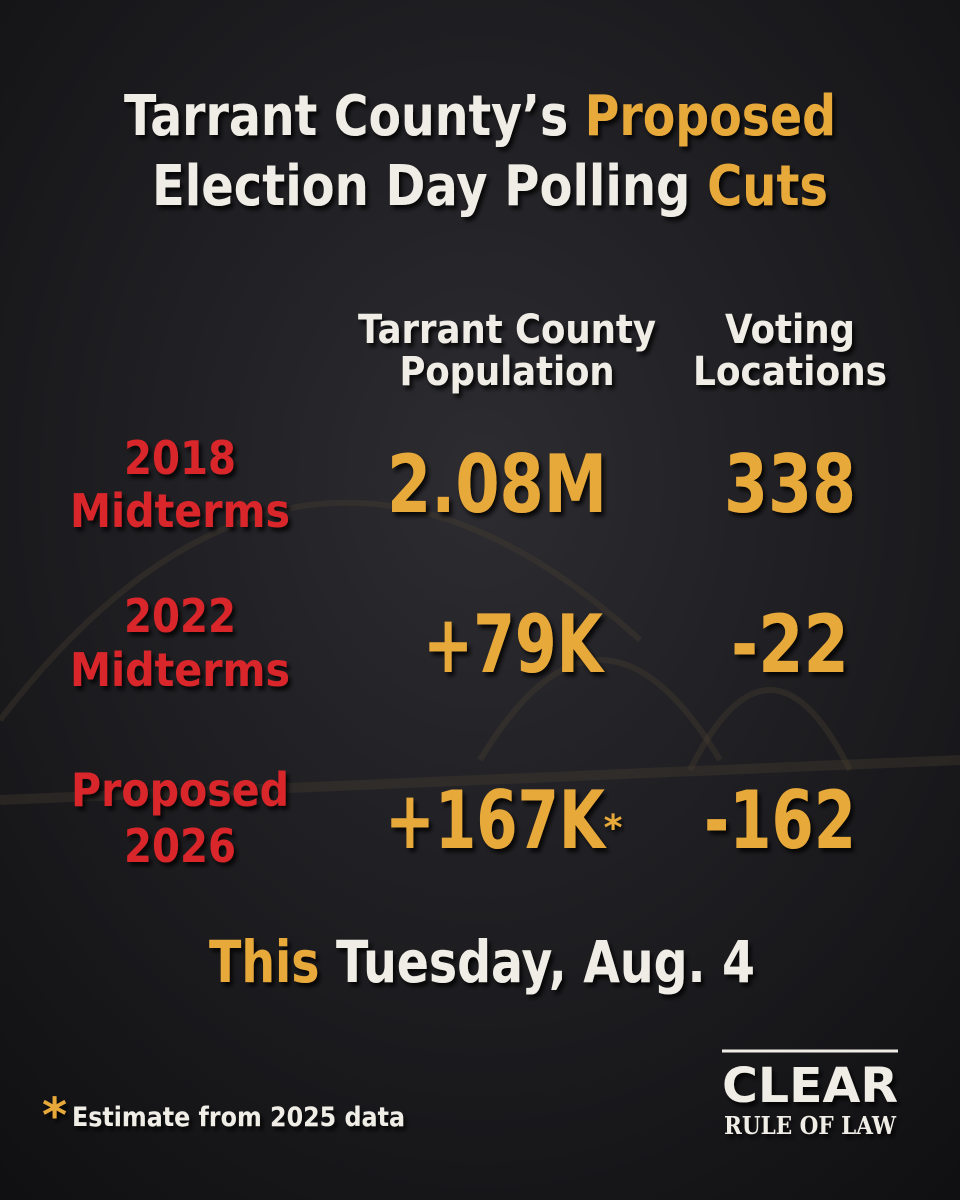 The image size is (960, 1200). I want to click on locations-value: -162, so click(780, 820).